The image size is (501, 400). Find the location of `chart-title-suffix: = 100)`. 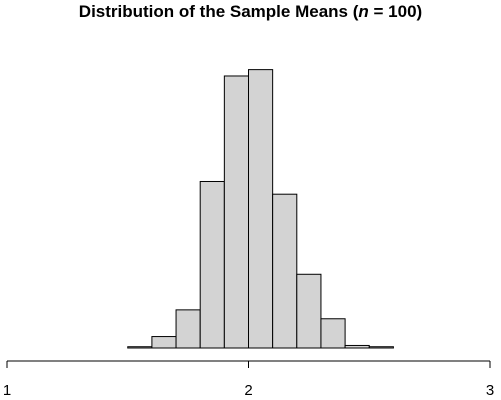

chart-title-suffix: = 100) is located at coordinates (395, 11).